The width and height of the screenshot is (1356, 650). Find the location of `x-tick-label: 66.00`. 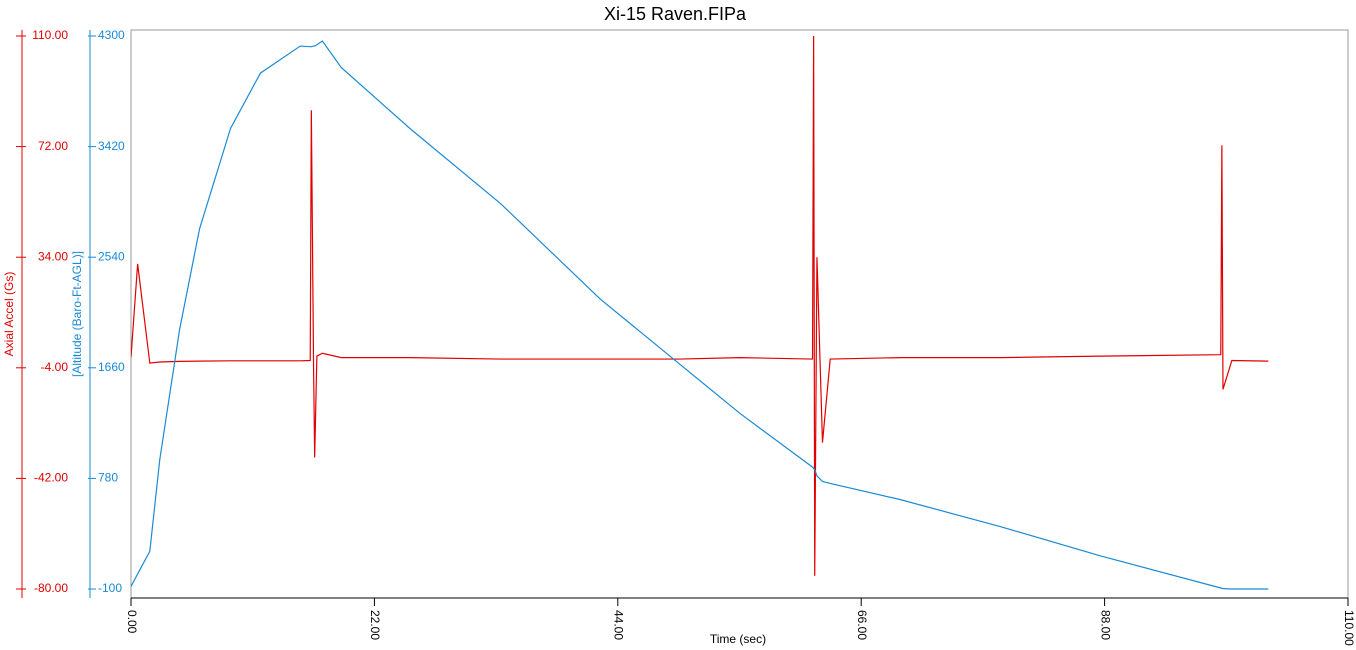

x-tick-label: 66.00 is located at coordinates (862, 625).